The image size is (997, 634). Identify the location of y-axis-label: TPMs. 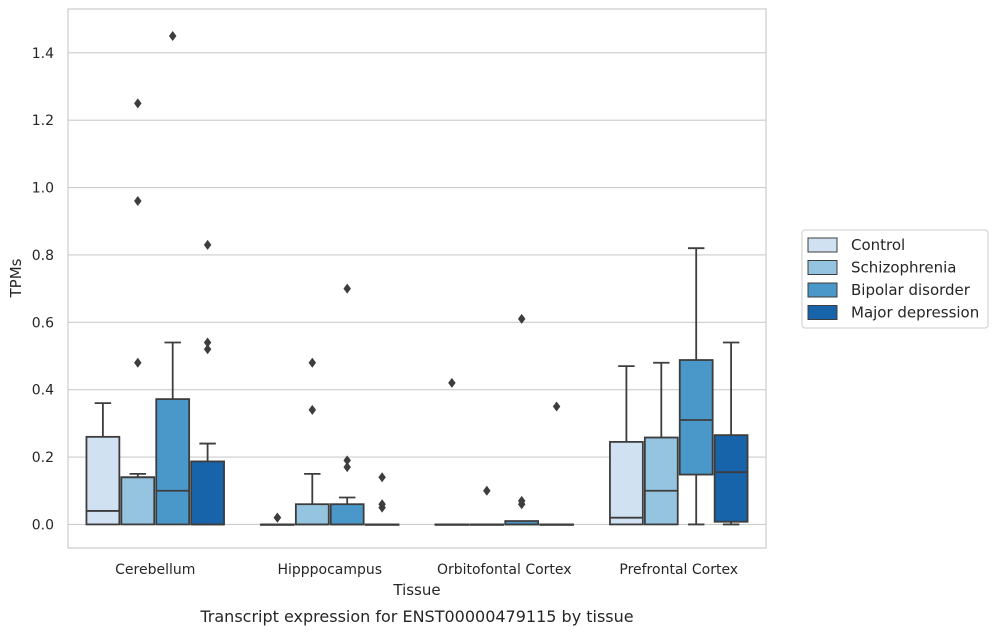
(16, 278).